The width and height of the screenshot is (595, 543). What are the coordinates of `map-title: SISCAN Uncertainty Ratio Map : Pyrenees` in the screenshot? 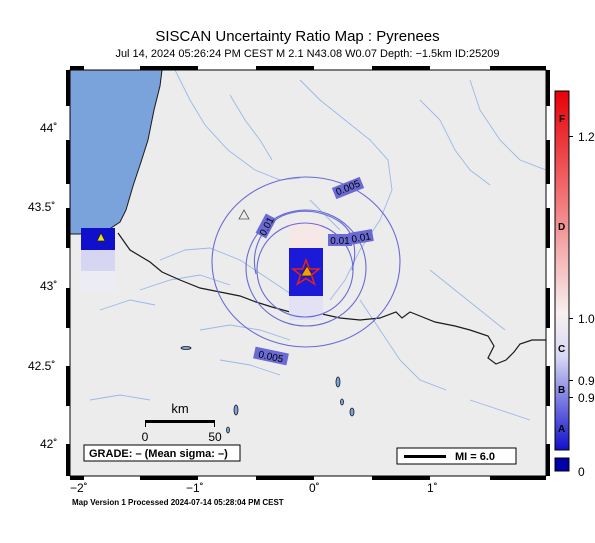 It's located at (297, 36).